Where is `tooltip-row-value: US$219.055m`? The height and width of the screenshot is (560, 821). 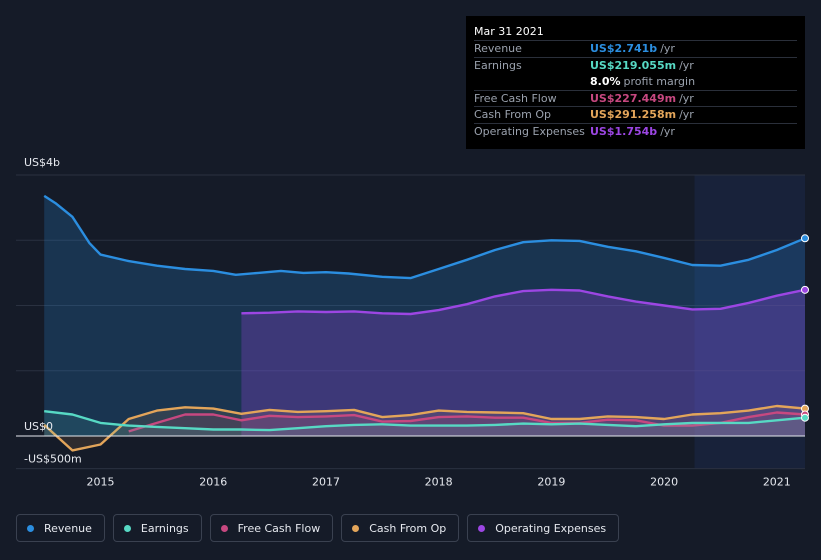 tooltip-row-value: US$219.055m is located at coordinates (633, 65).